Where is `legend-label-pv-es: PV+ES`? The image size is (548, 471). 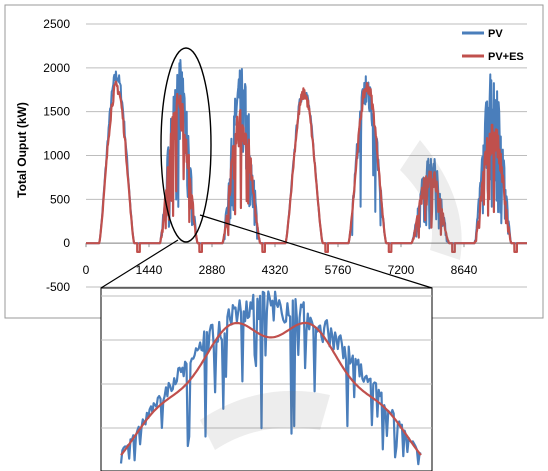
legend-label-pv-es: PV+ES is located at coordinates (506, 57).